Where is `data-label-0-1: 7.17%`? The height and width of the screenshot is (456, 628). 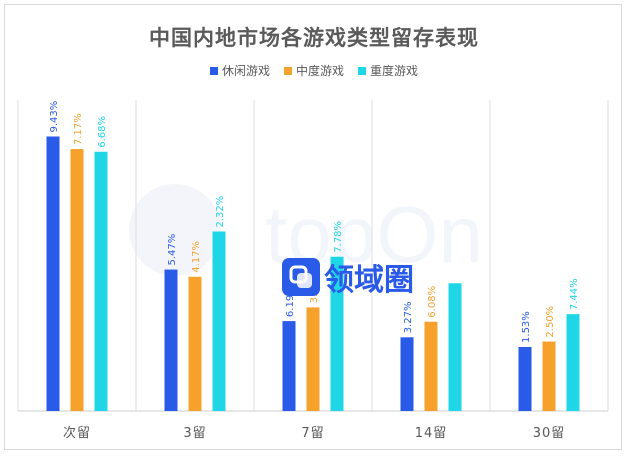
data-label-0-1: 7.17% is located at coordinates (78, 129).